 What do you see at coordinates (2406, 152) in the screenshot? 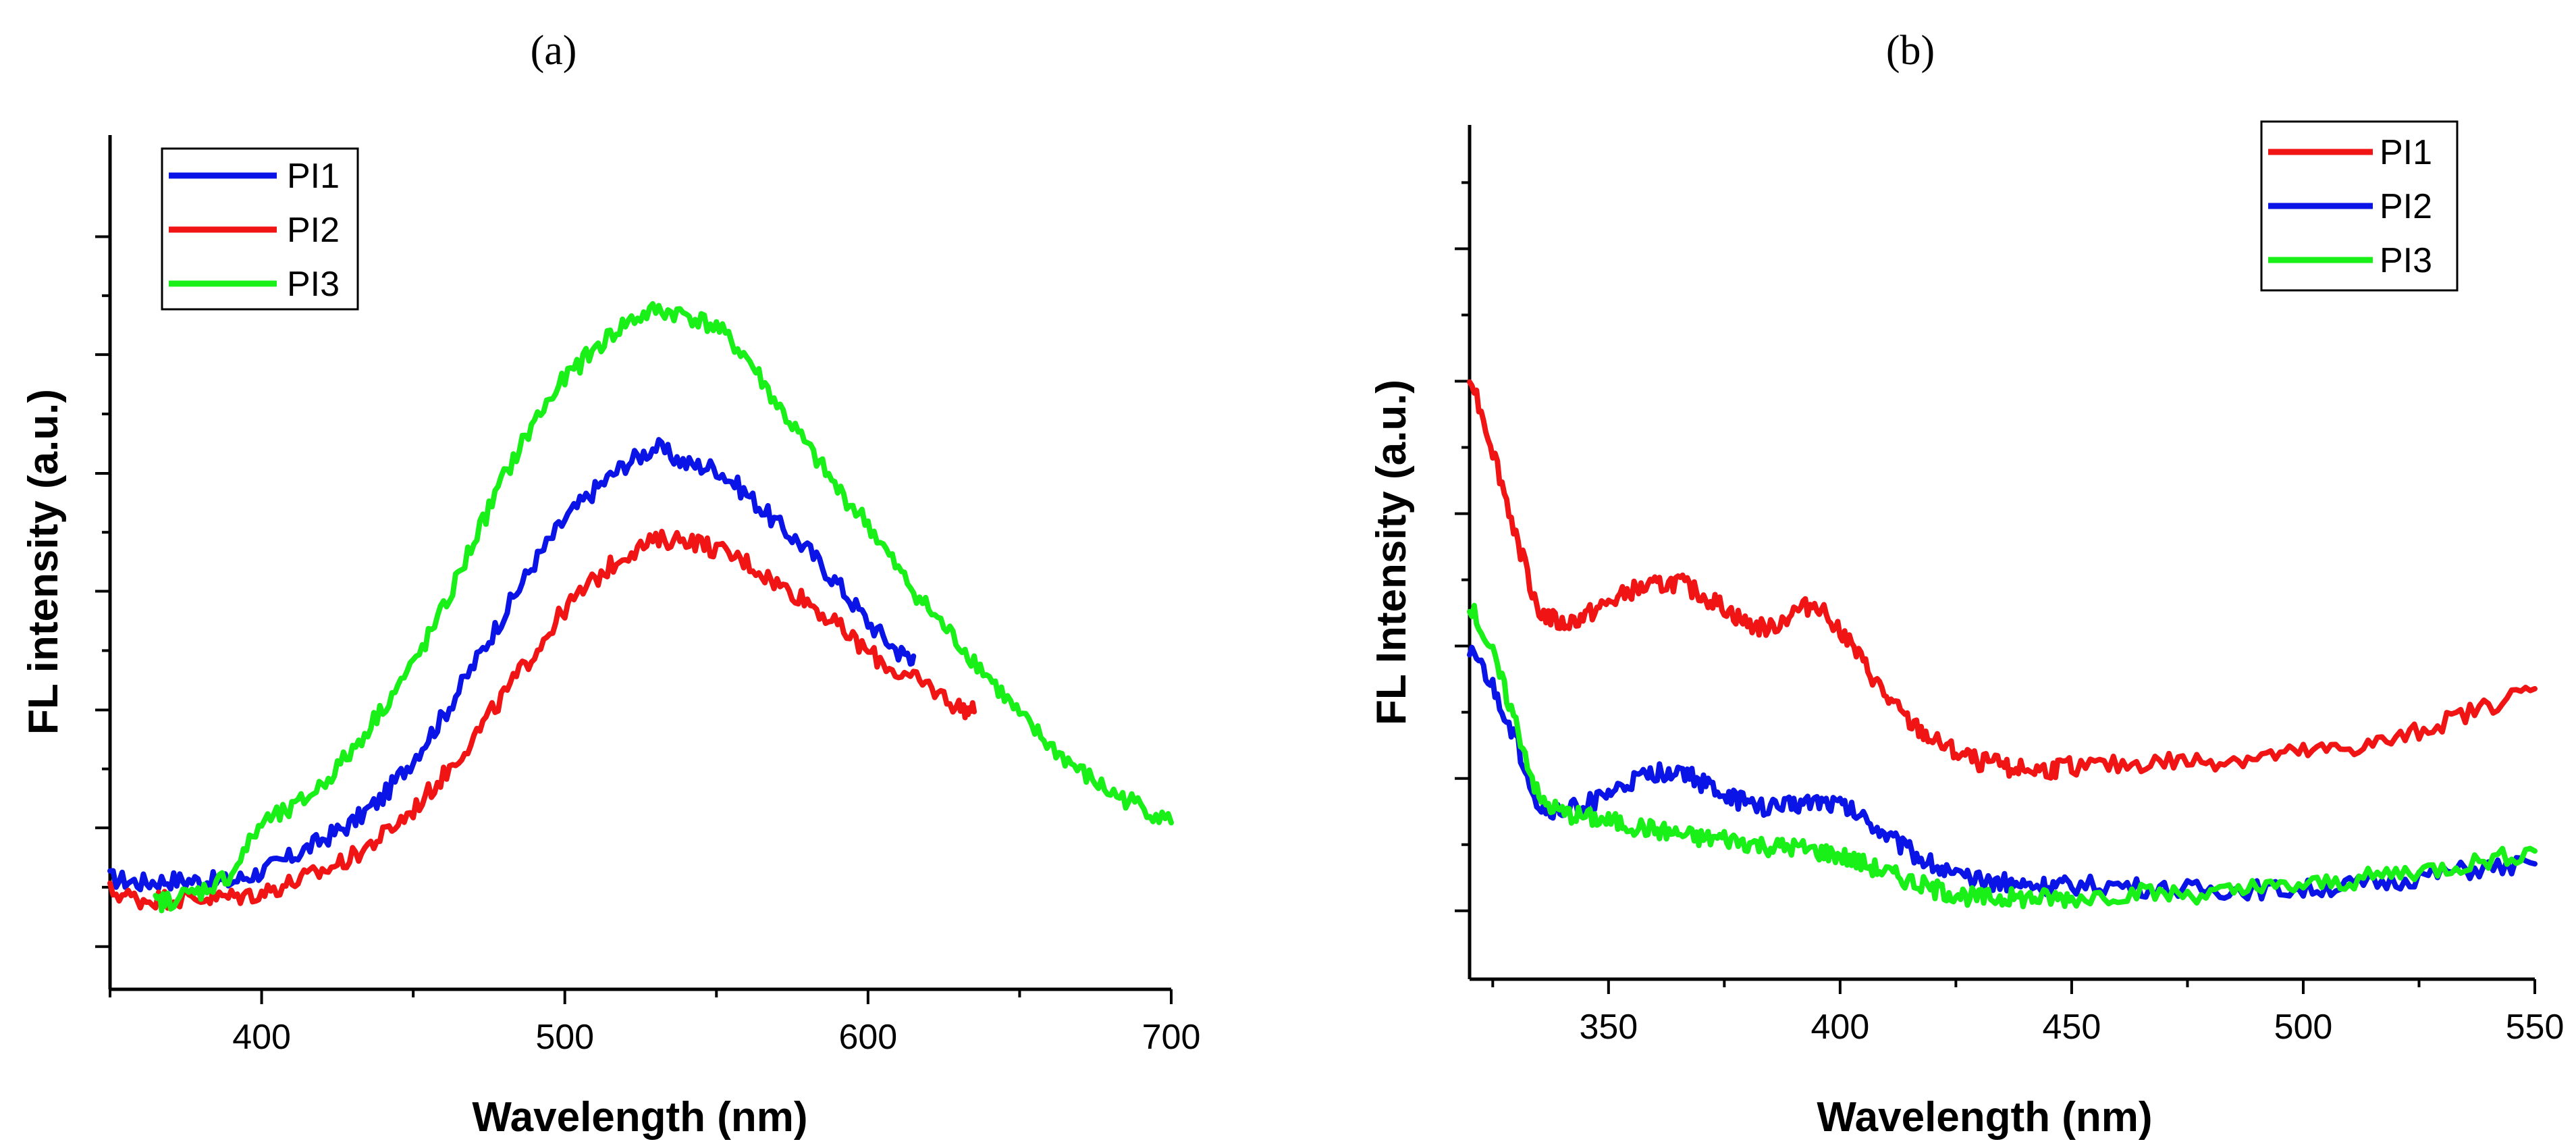
I see `panel-b-legend-label-pi1: PI1` at bounding box center [2406, 152].